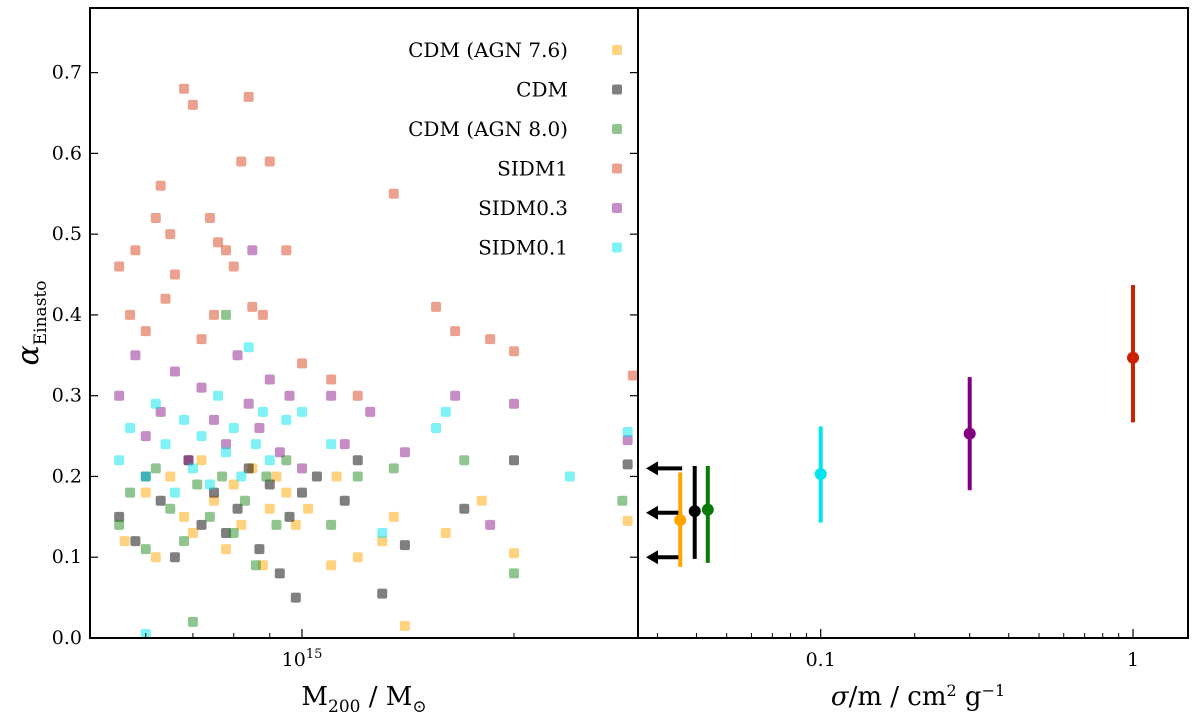  What do you see at coordinates (67, 557) in the screenshot?
I see `y-tick-label: 0.1` at bounding box center [67, 557].